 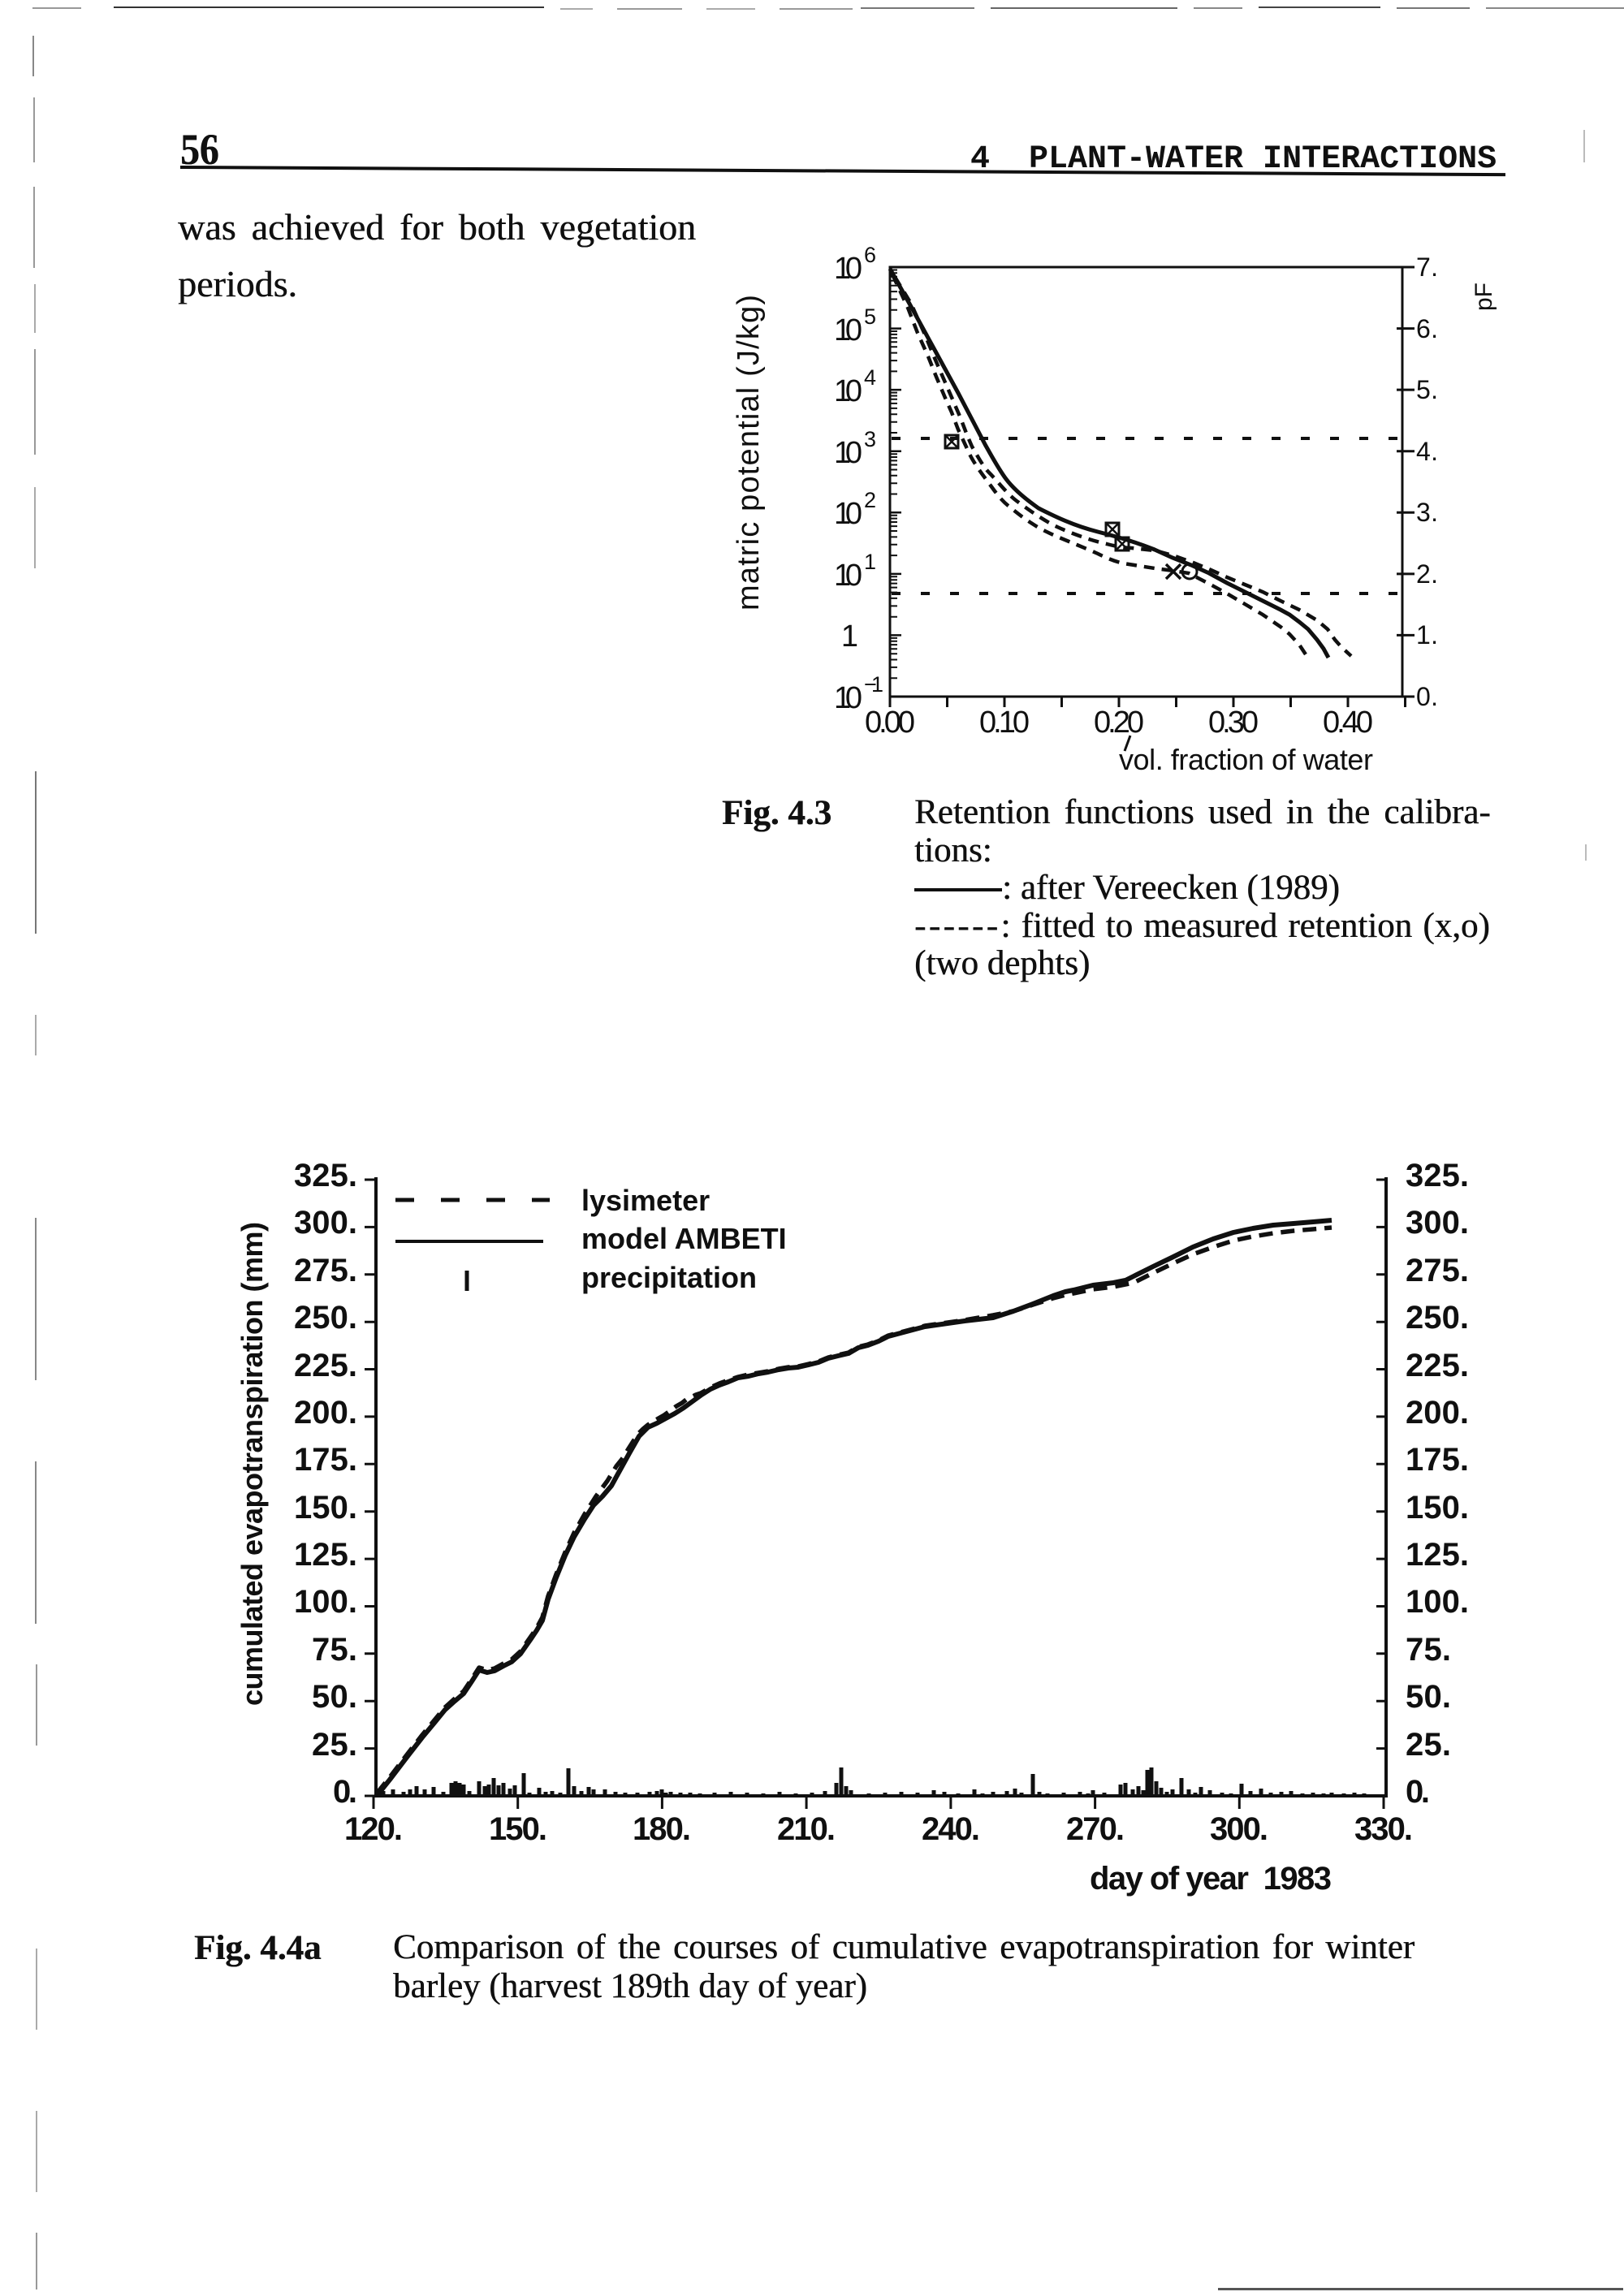 I want to click on svg-text: 120., so click(x=374, y=1829).